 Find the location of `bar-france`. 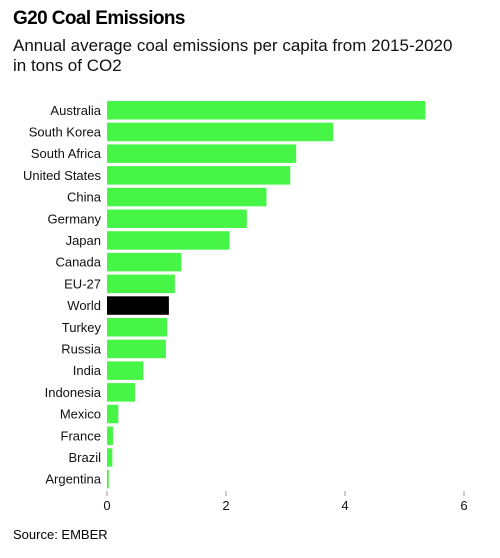

bar-france is located at coordinates (110, 435).